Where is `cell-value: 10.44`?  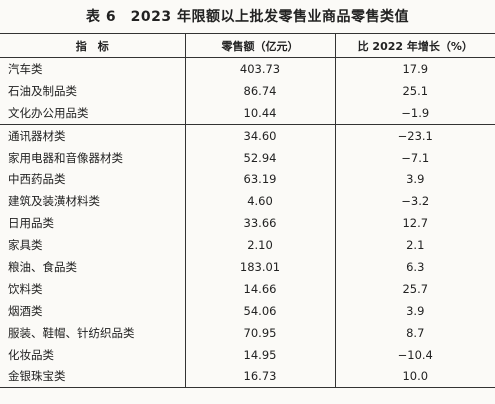
cell-value: 10.44 is located at coordinates (259, 113).